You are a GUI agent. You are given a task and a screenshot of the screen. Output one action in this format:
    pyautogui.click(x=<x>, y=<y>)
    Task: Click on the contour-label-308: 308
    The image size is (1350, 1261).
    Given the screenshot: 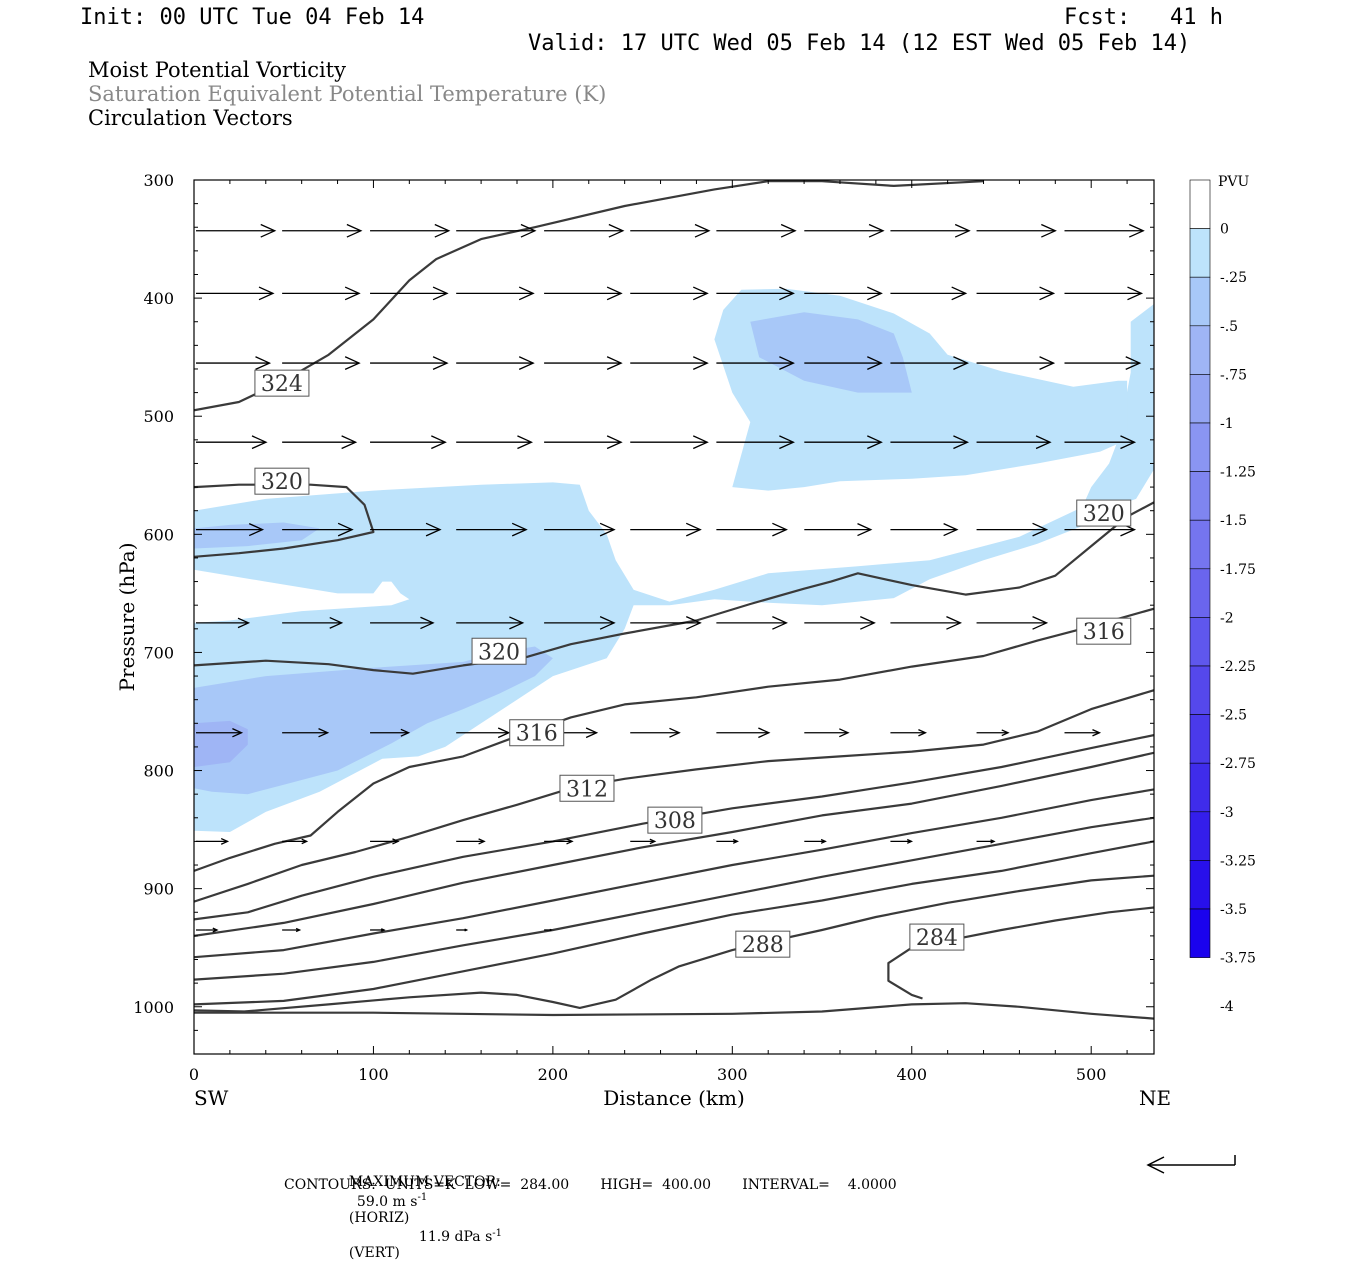 What is the action you would take?
    pyautogui.click(x=675, y=820)
    